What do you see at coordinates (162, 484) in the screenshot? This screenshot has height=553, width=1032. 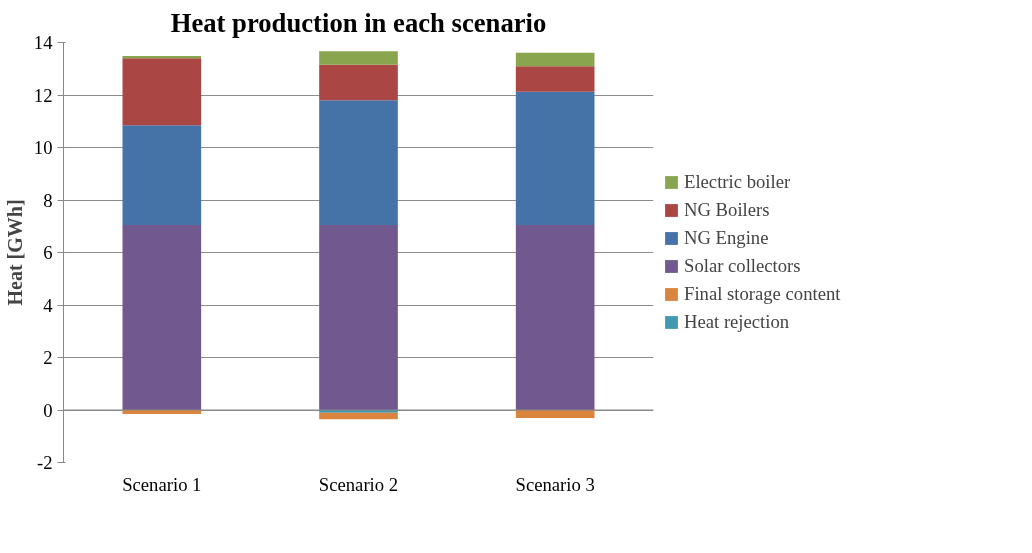 I see `x-tick-label: Scenario 1` at bounding box center [162, 484].